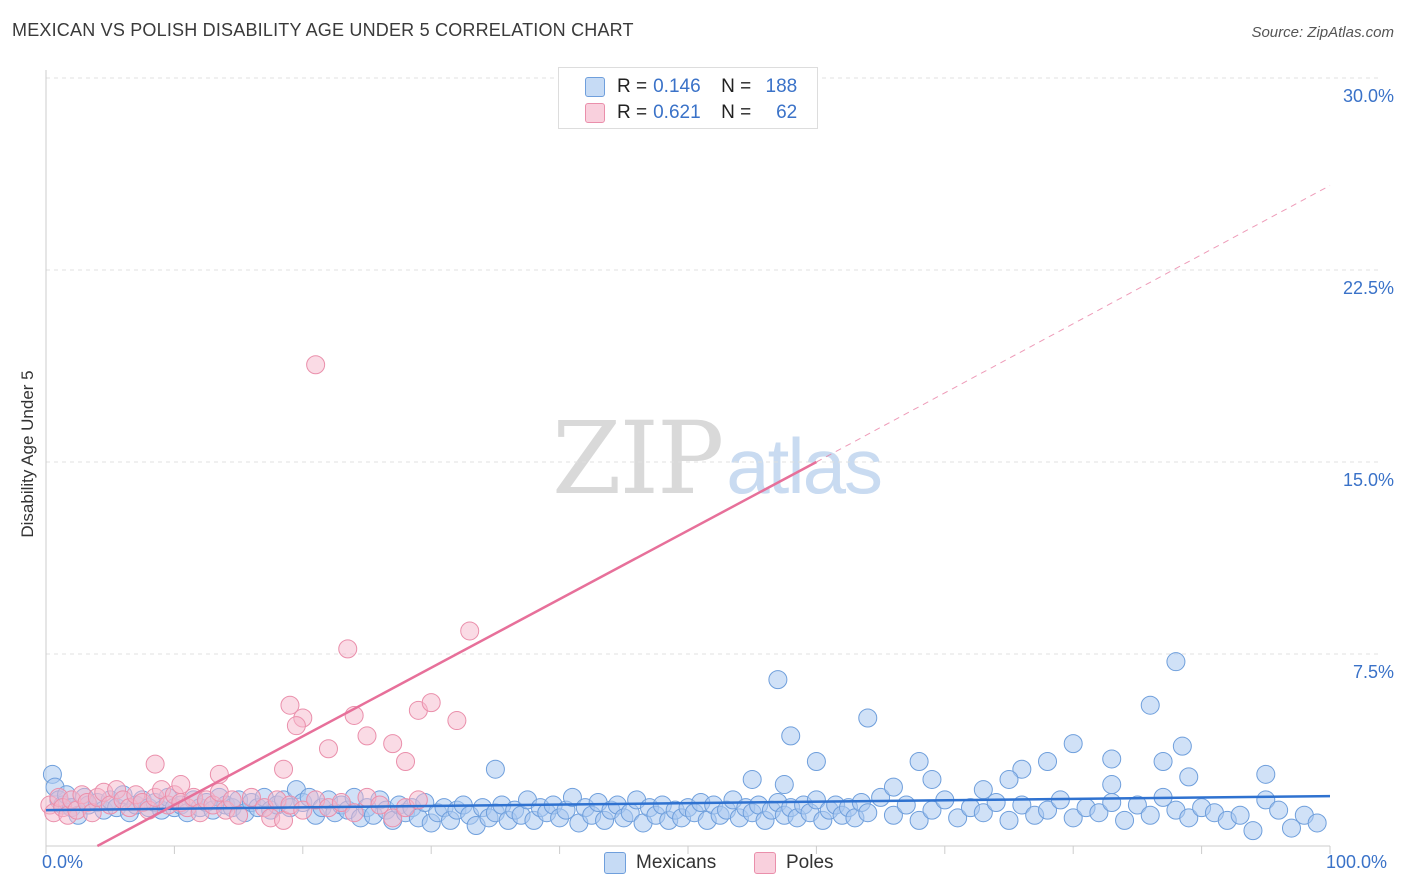 This screenshot has width=1406, height=892. I want to click on swatch-poles, so click(765, 863).